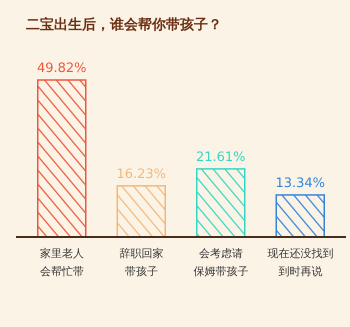  Describe the element at coordinates (62, 262) in the screenshot. I see `x-tick-label: 家里老人会帮忙带` at that location.